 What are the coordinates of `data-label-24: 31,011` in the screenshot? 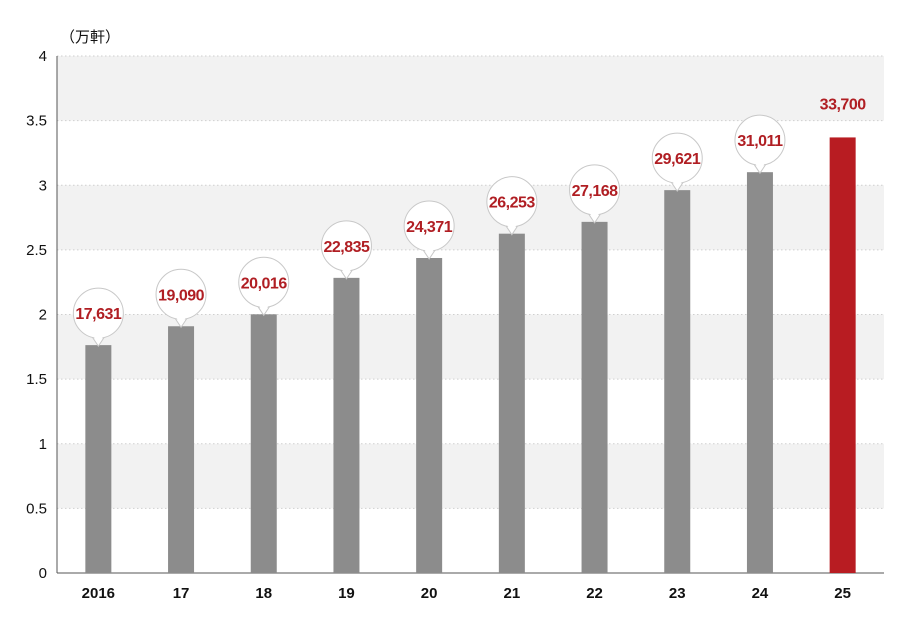 It's located at (760, 141).